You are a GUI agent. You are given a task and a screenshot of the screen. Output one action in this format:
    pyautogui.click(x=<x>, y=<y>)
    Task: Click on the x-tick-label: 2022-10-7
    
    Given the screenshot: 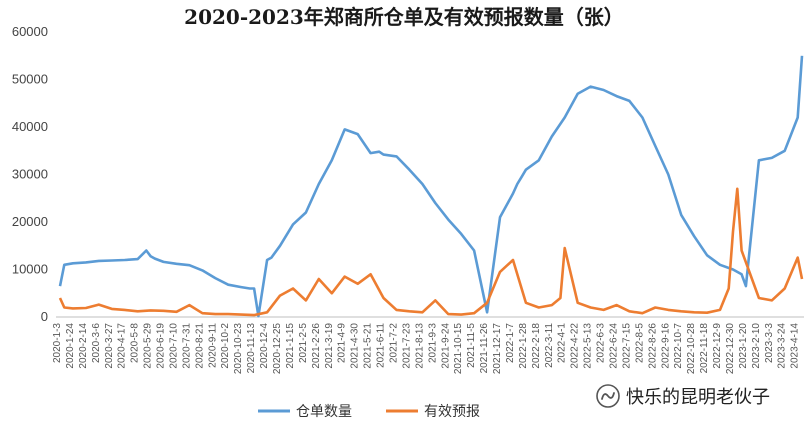 What is the action you would take?
    pyautogui.click(x=678, y=346)
    